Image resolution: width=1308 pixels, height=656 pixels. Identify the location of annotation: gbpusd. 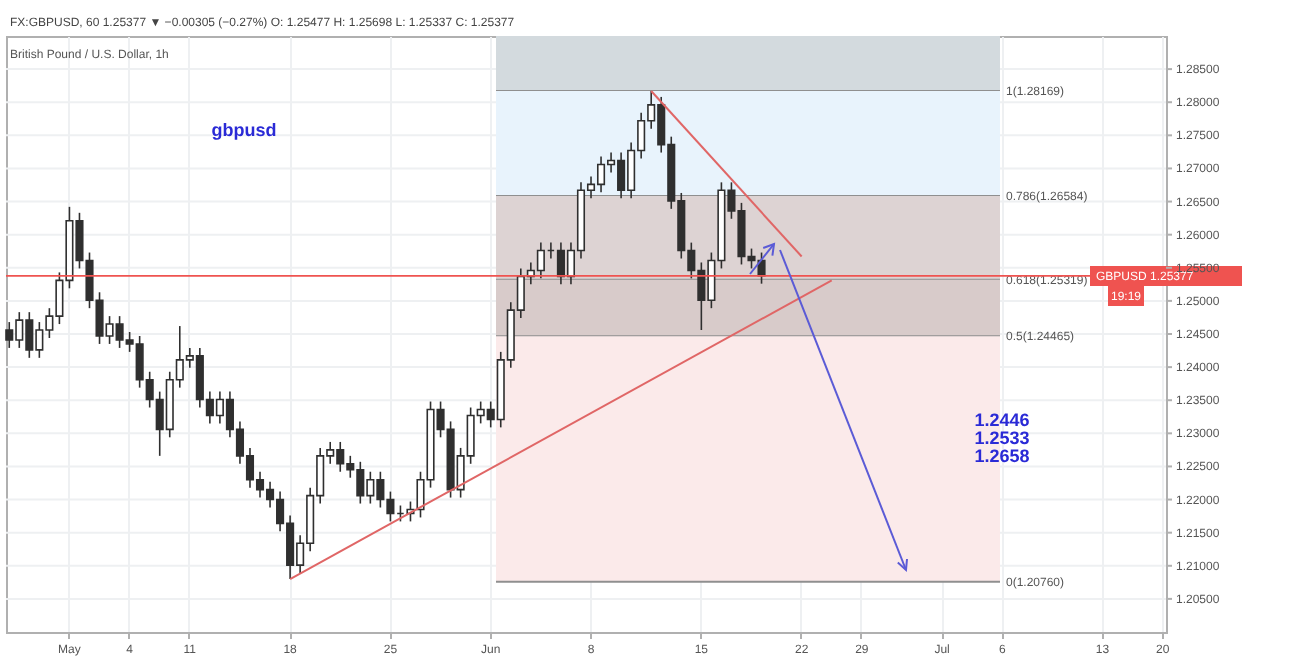
(244, 130).